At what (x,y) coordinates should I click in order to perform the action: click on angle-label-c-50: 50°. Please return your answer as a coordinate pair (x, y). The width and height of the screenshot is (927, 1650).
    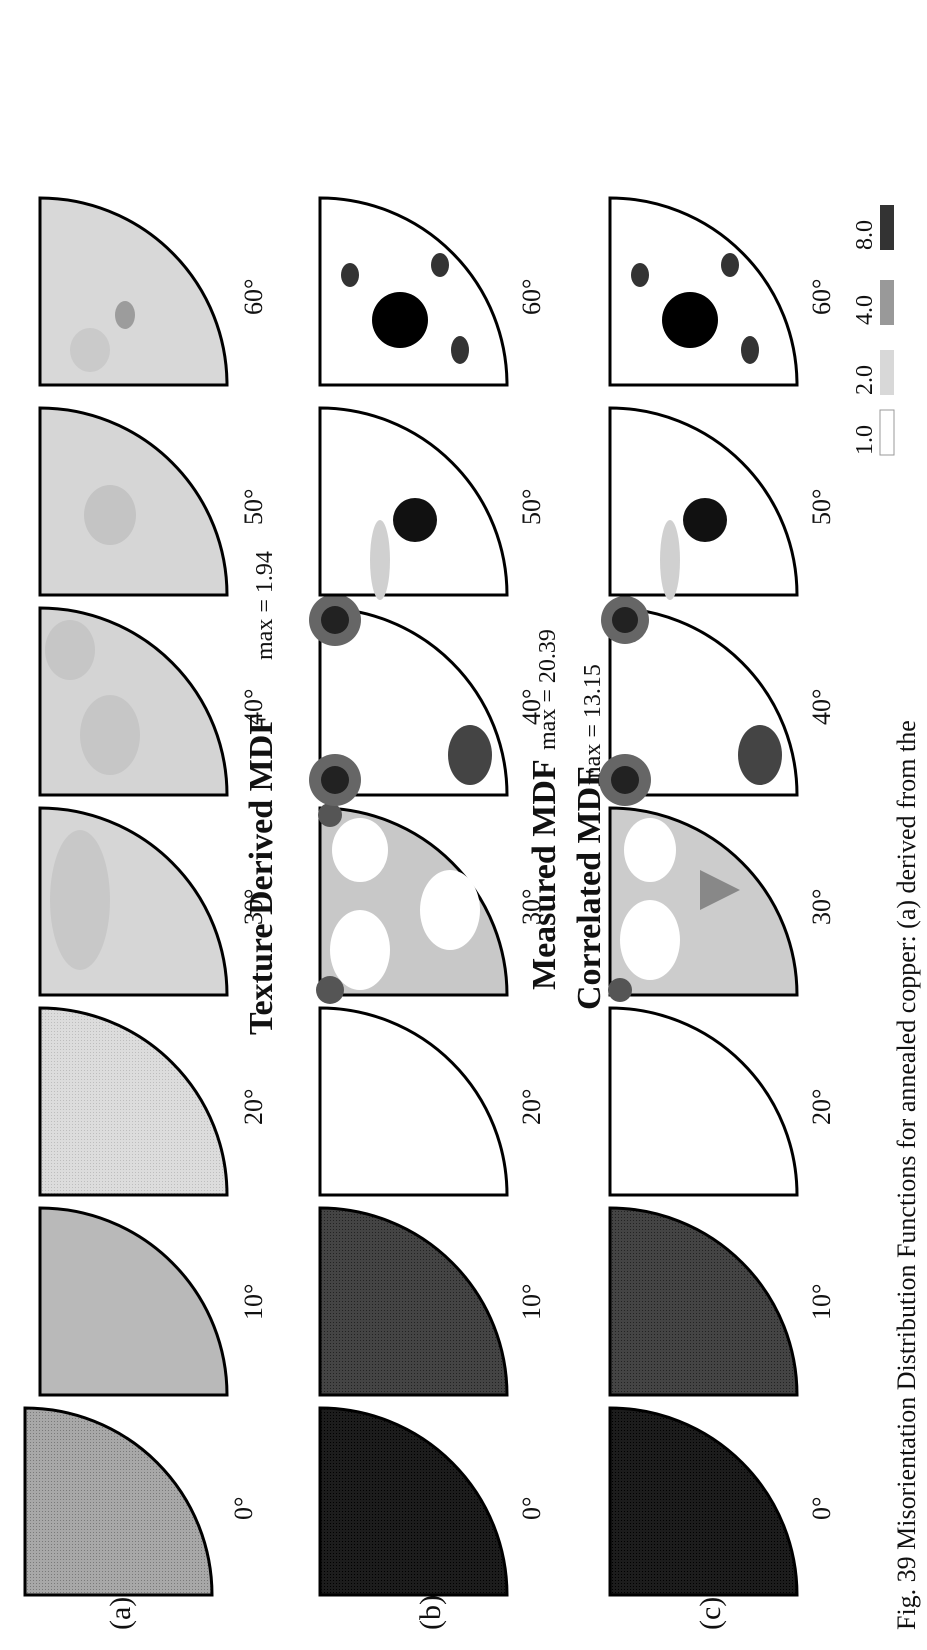
    Looking at the image, I should click on (821, 507).